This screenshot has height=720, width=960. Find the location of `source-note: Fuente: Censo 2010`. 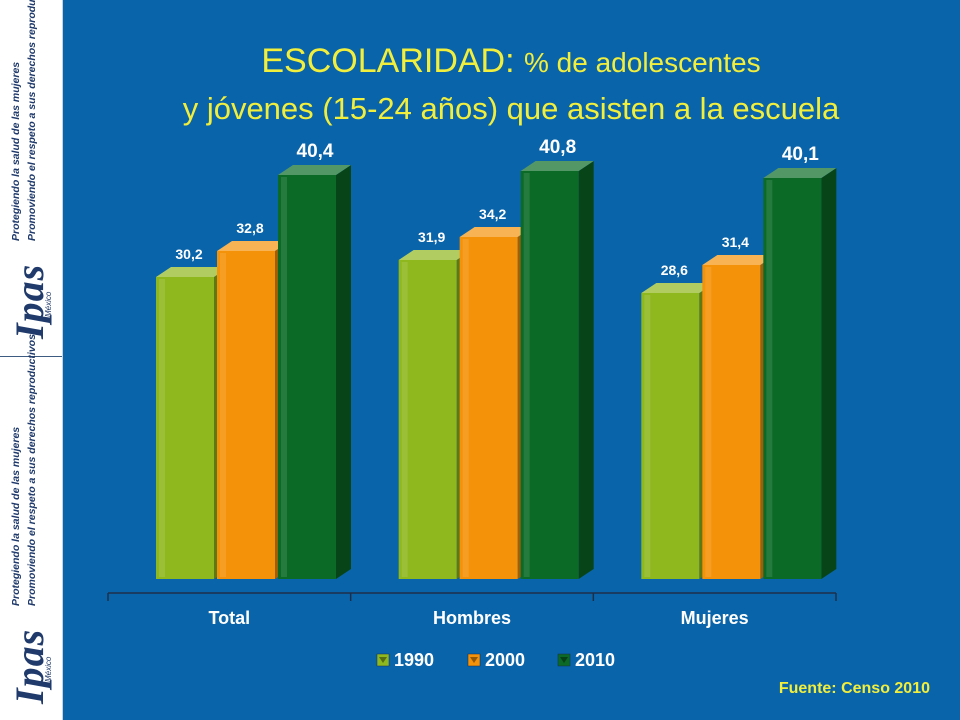

source-note: Fuente: Censo 2010 is located at coordinates (854, 688).